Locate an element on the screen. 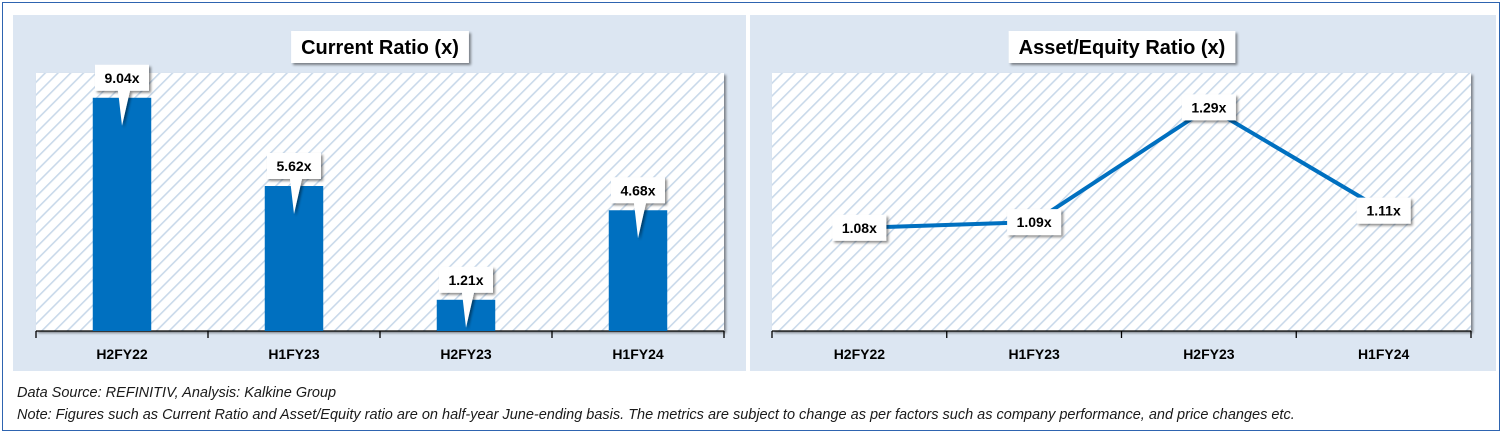 This screenshot has width=1504, height=435. chart-title: Current Ratio (x) is located at coordinates (380, 47).